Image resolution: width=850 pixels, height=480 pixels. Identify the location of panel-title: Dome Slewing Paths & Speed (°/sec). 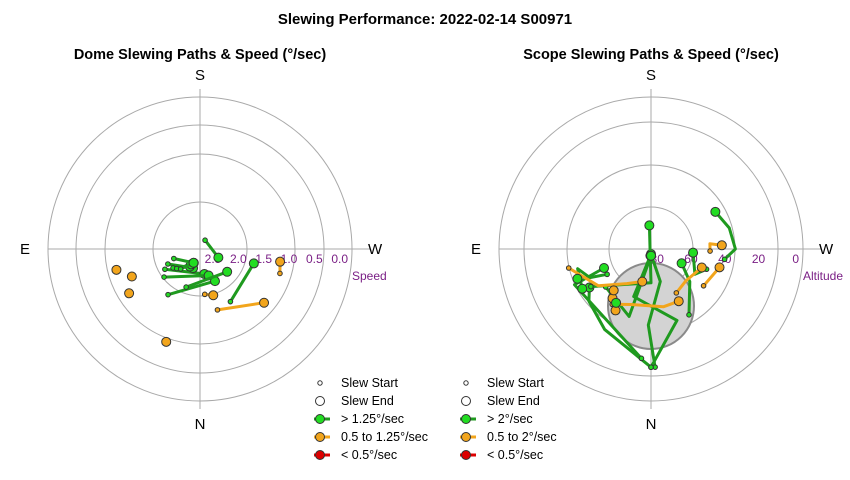
(200, 55).